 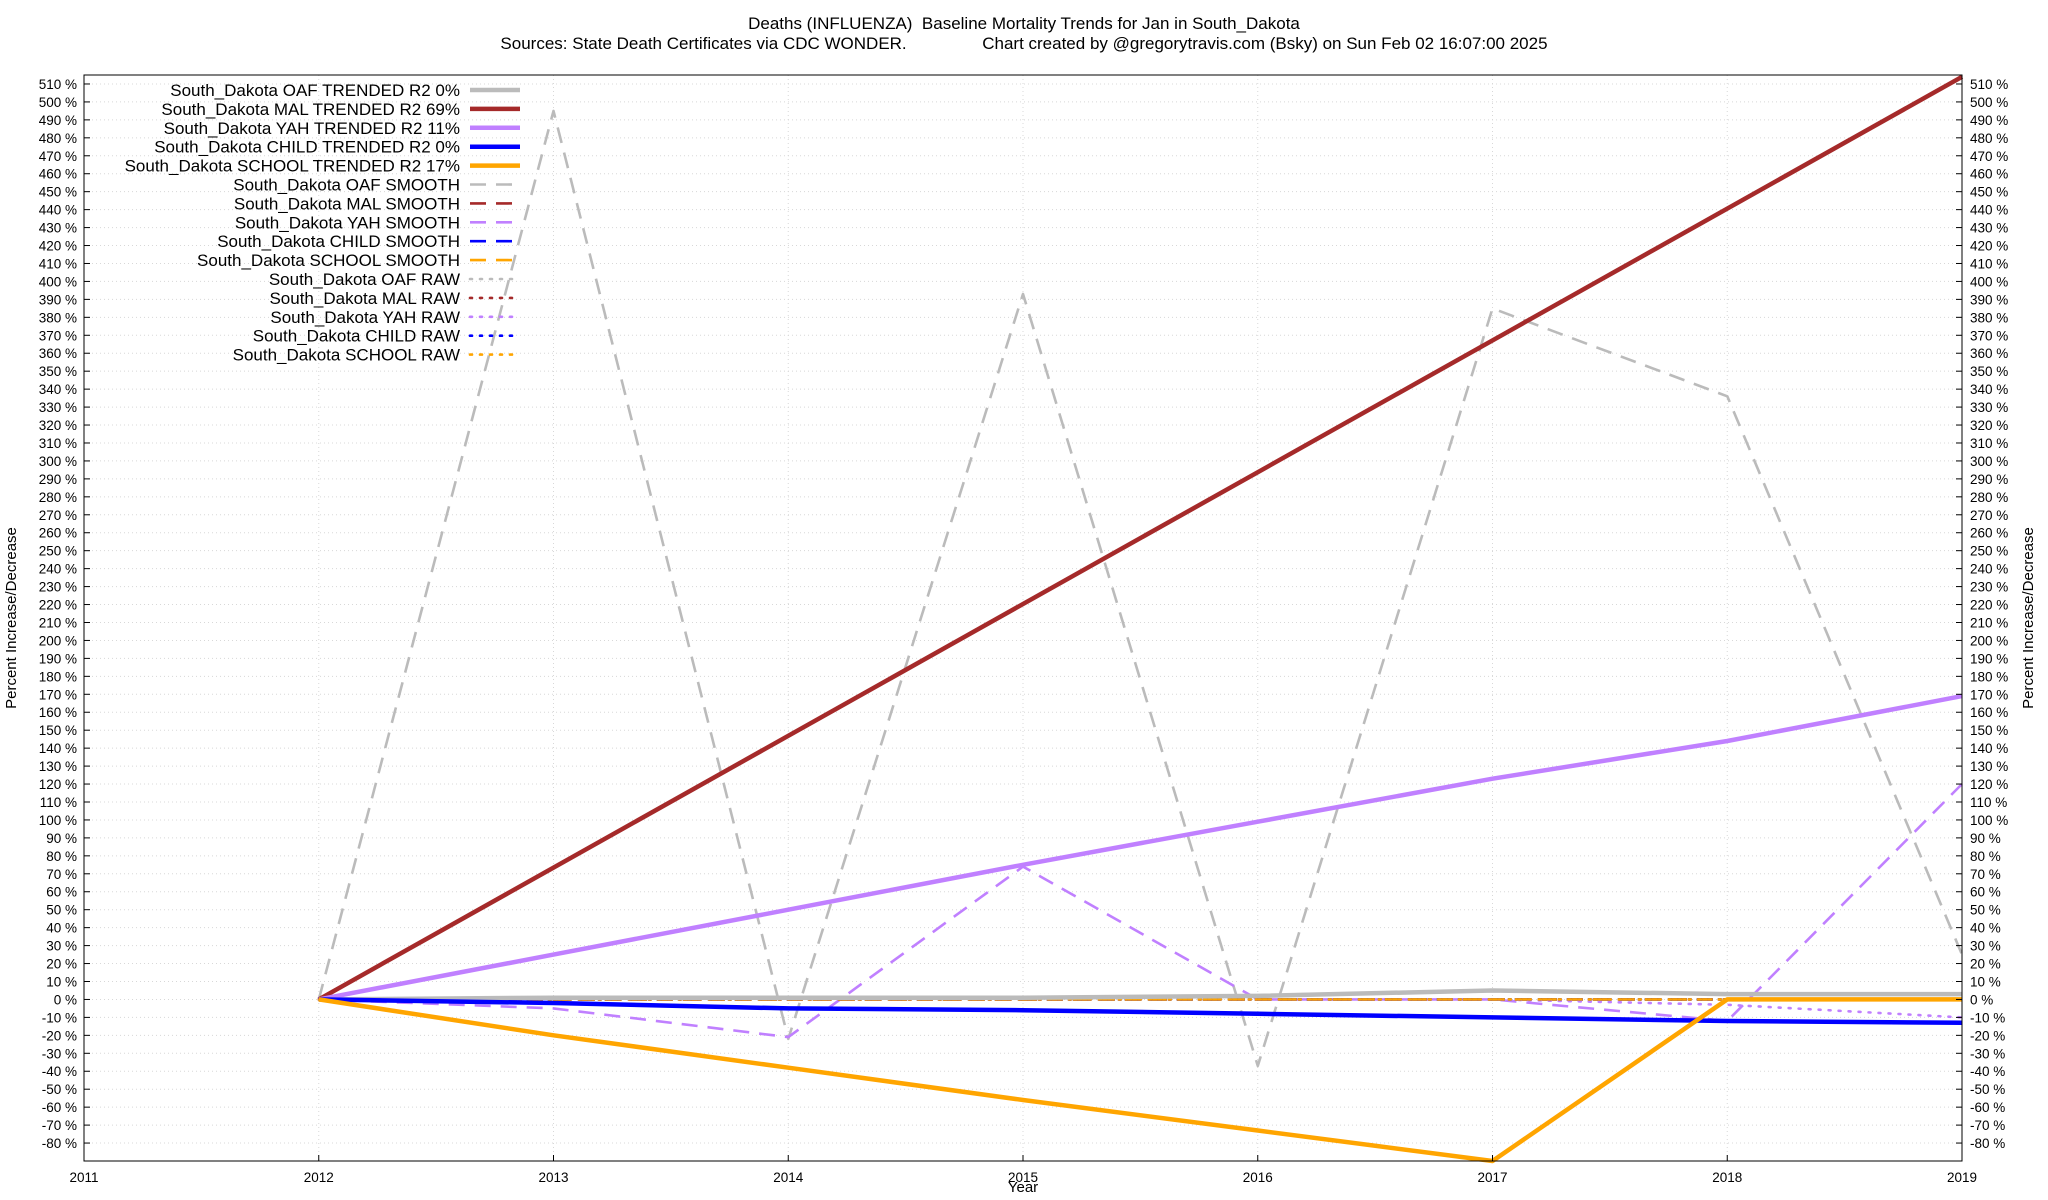 What do you see at coordinates (1987, 1107) in the screenshot?
I see `y2-tick-label: -60 %` at bounding box center [1987, 1107].